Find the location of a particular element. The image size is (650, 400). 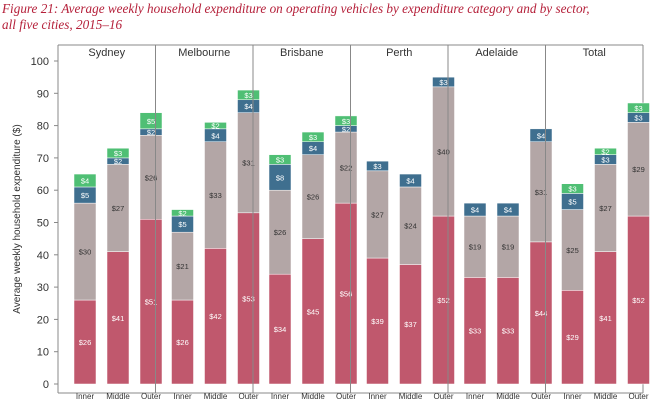

y-tick-label: 30 is located at coordinates (43, 288).